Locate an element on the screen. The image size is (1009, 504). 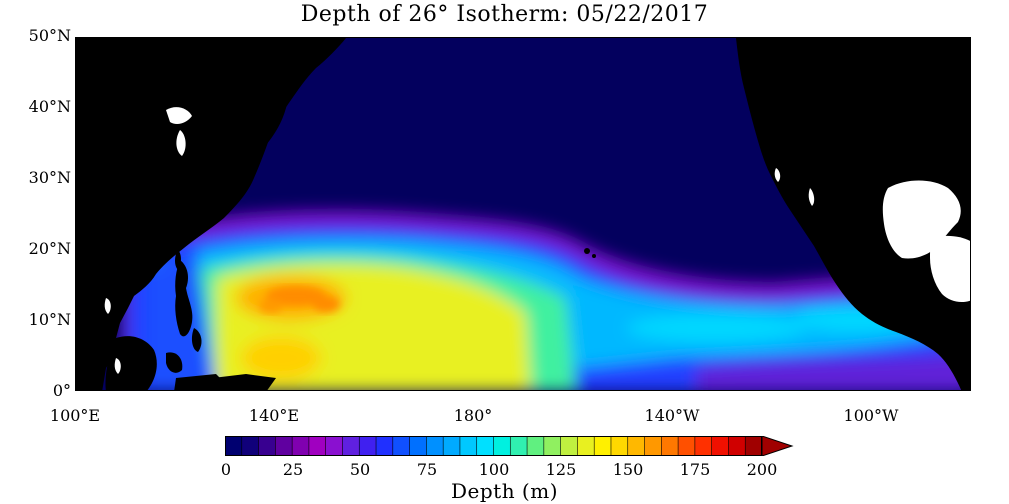
japan-islands is located at coordinates (259, 123).